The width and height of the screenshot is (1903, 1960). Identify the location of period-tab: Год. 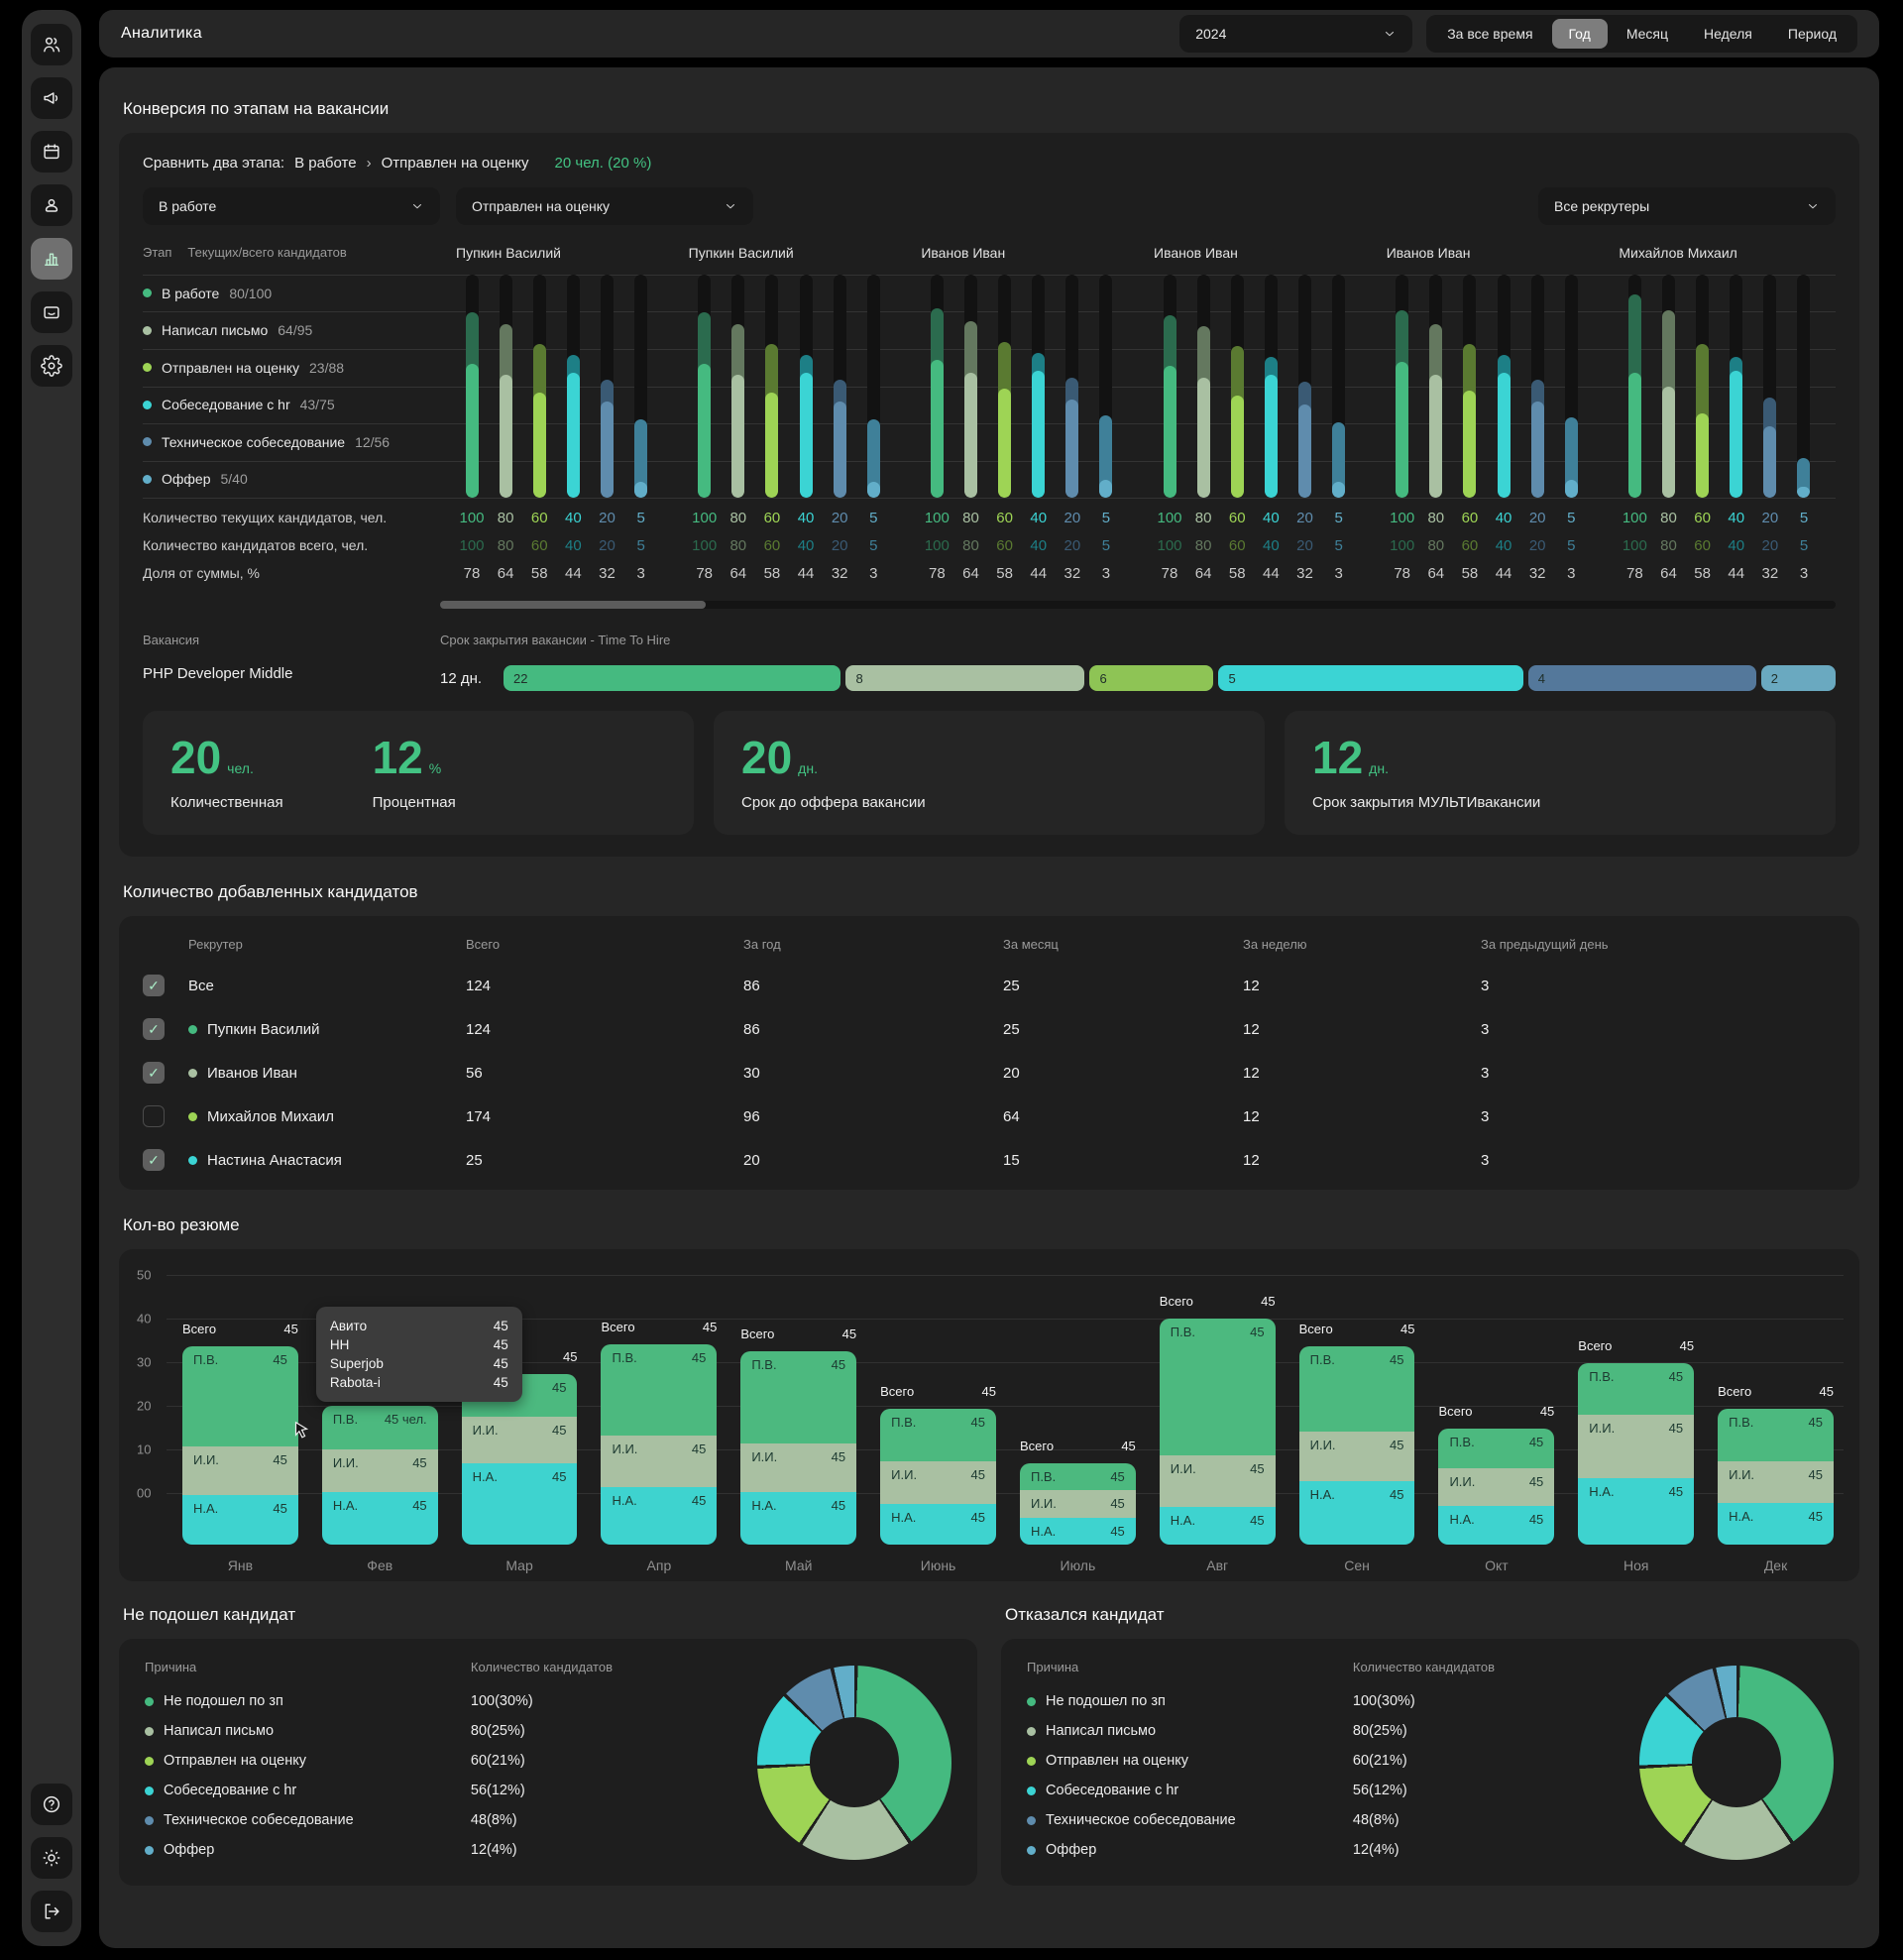
(1579, 34).